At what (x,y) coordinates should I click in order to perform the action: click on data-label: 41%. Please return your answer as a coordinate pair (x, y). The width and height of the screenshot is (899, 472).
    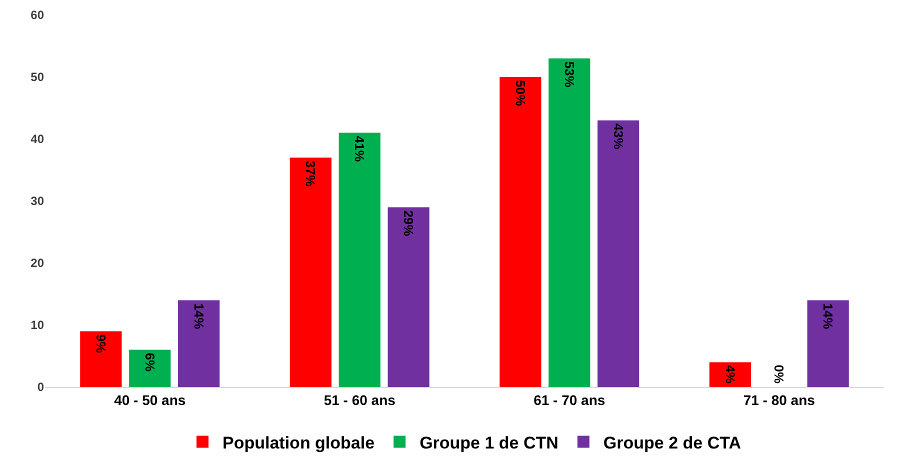
    Looking at the image, I should click on (360, 149).